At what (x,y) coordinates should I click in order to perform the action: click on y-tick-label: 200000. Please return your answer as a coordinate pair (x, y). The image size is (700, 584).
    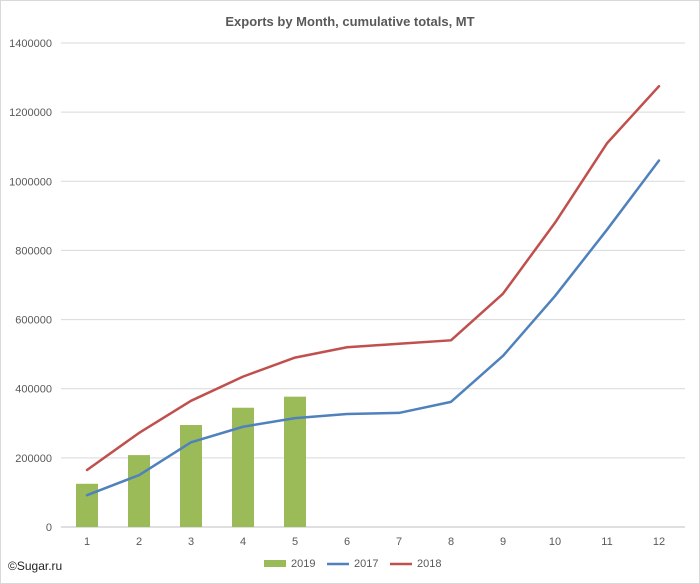
    Looking at the image, I should click on (33, 459).